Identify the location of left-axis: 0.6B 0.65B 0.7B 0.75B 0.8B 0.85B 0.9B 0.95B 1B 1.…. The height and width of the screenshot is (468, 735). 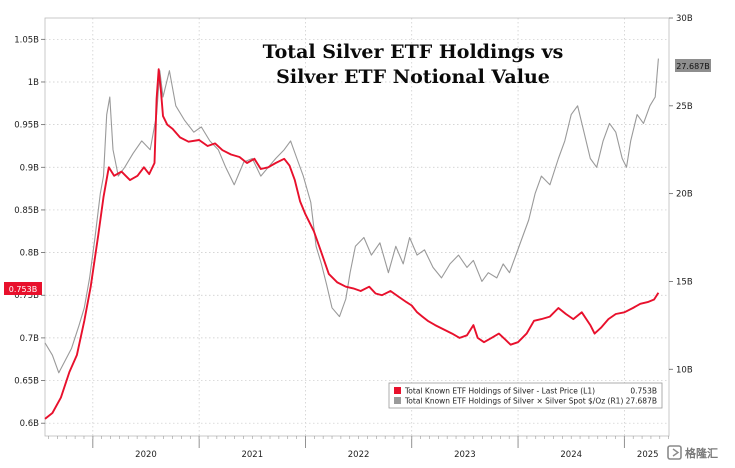
(29, 232).